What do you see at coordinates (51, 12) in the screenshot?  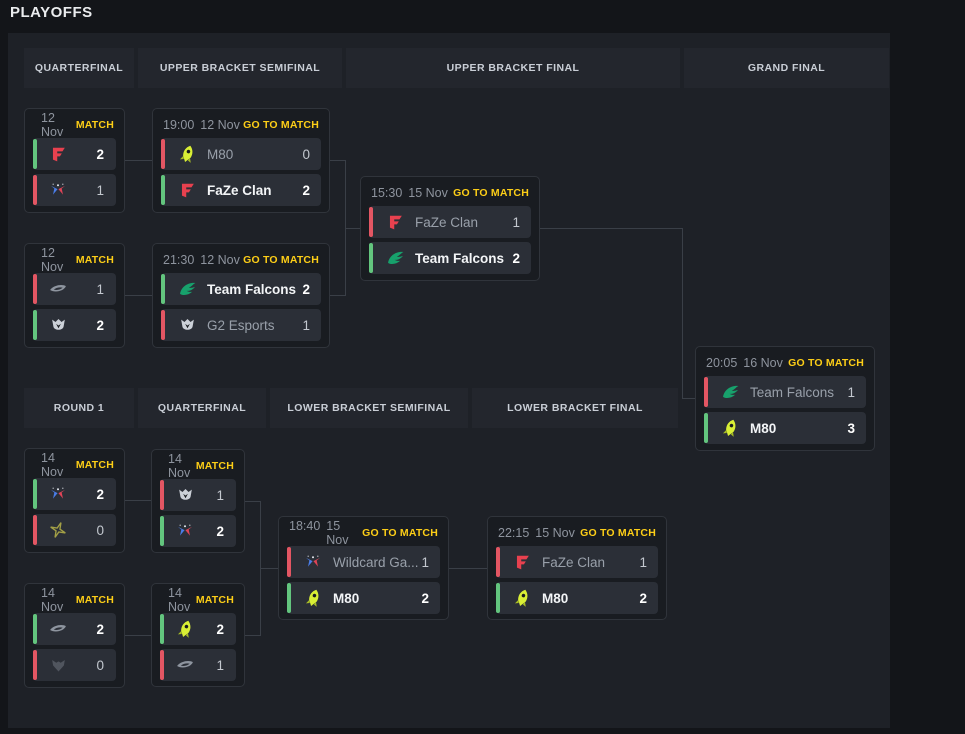 I see `page-title: PLAYOFFS` at bounding box center [51, 12].